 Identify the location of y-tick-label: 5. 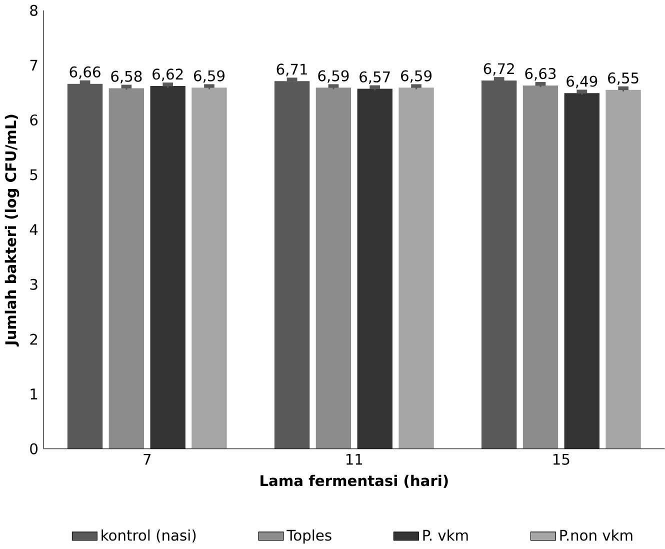
(34, 175).